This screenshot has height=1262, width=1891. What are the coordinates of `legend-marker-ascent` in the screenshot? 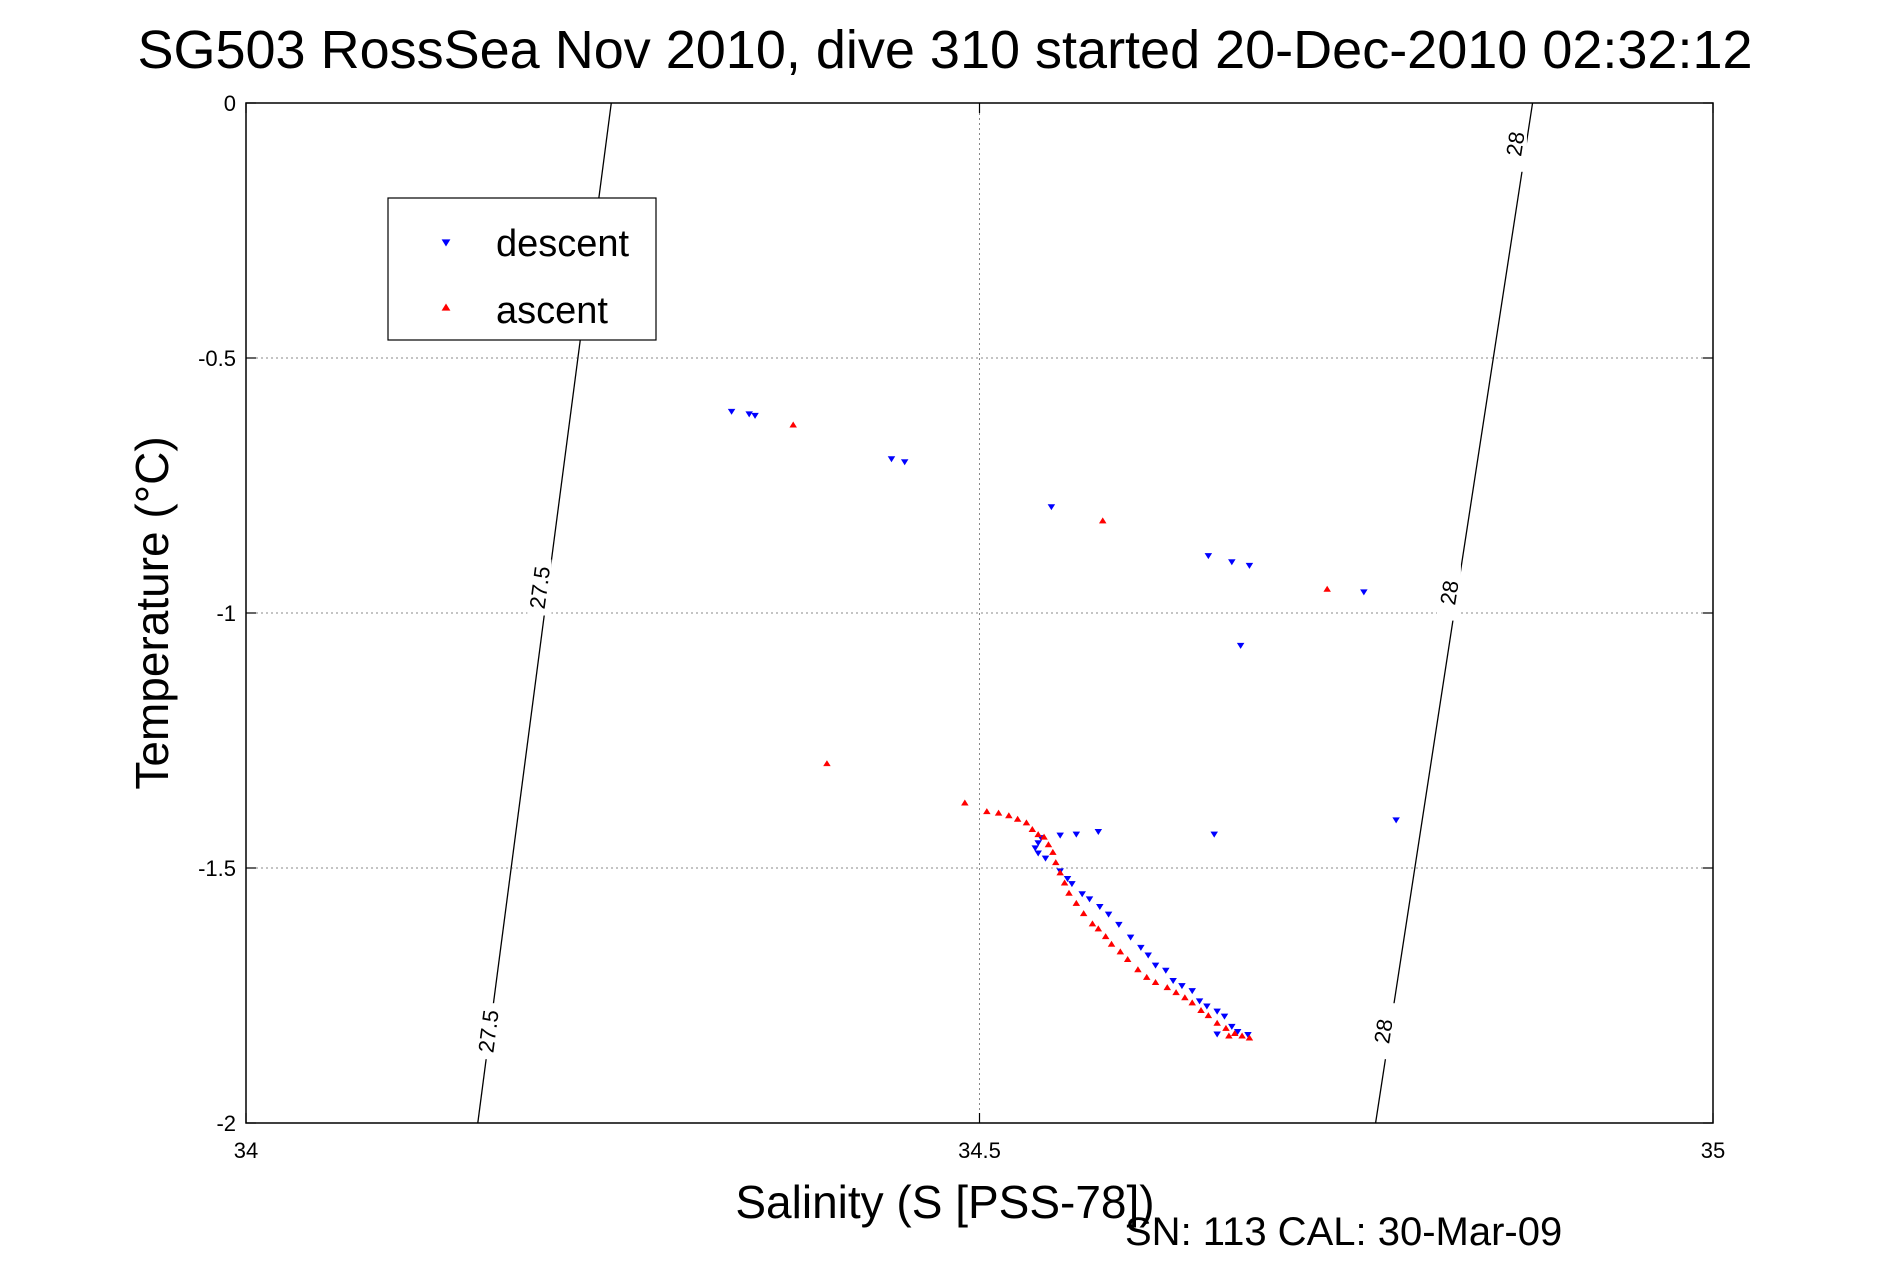 It's located at (446, 307).